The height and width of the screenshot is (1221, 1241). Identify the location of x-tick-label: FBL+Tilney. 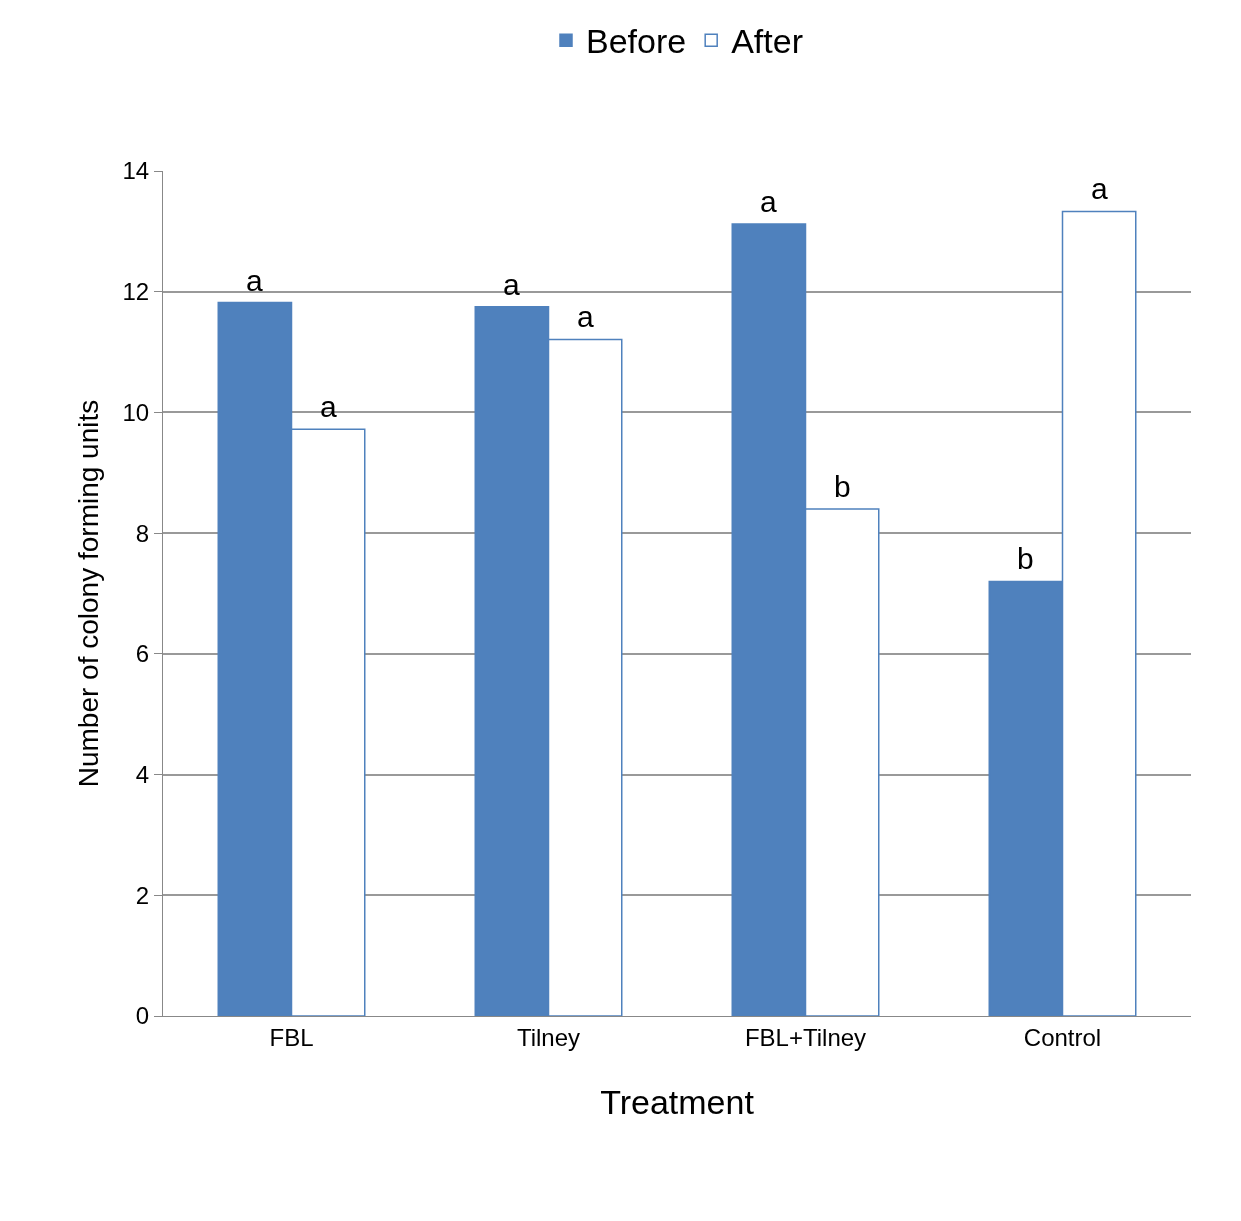
(805, 1037).